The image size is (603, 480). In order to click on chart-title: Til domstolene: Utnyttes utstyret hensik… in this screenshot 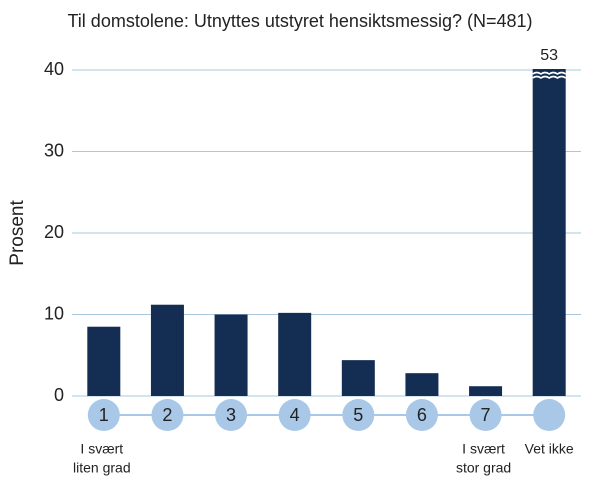, I will do `click(299, 21)`.